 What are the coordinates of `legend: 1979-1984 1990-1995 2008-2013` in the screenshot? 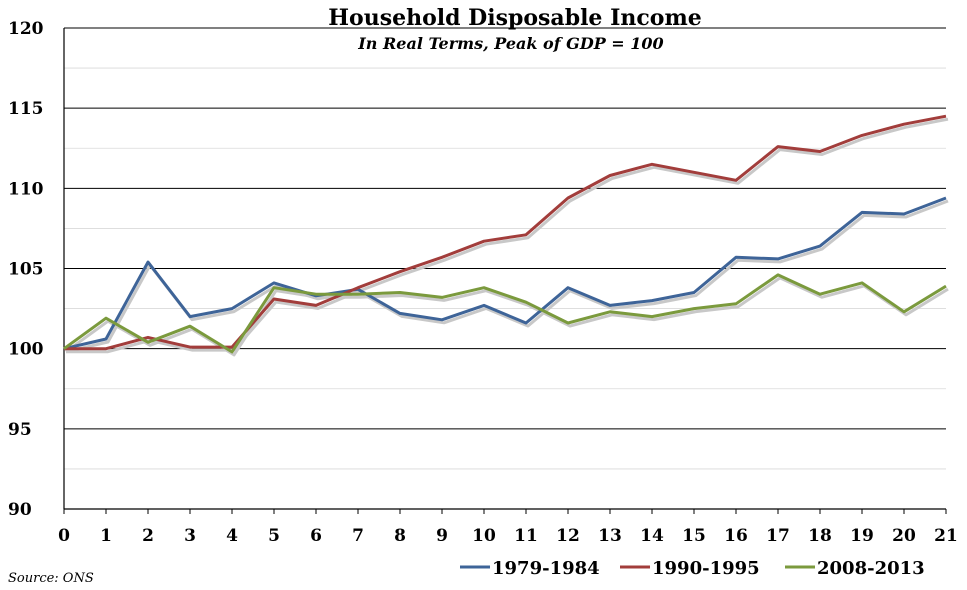 It's located at (692, 568).